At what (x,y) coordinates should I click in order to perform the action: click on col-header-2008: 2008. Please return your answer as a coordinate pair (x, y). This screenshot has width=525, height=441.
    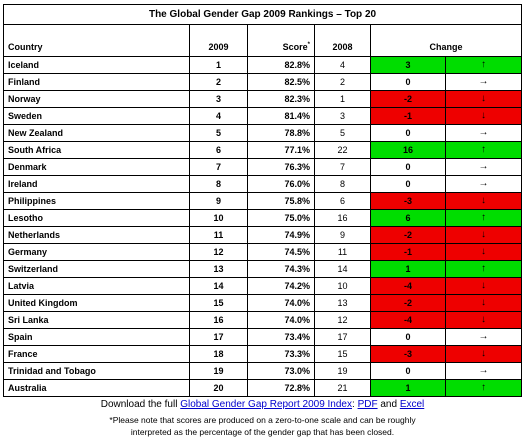
    Looking at the image, I should click on (342, 40).